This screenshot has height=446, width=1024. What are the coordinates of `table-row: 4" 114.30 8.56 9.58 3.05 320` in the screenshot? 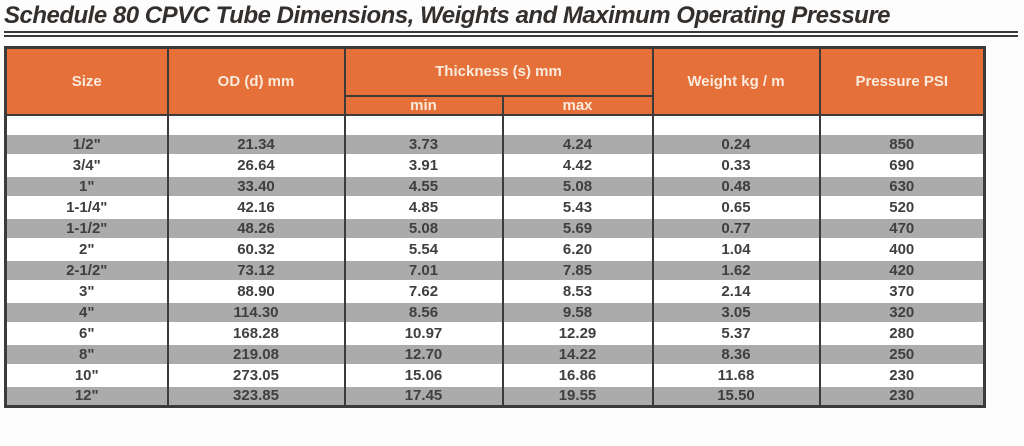 It's located at (495, 311).